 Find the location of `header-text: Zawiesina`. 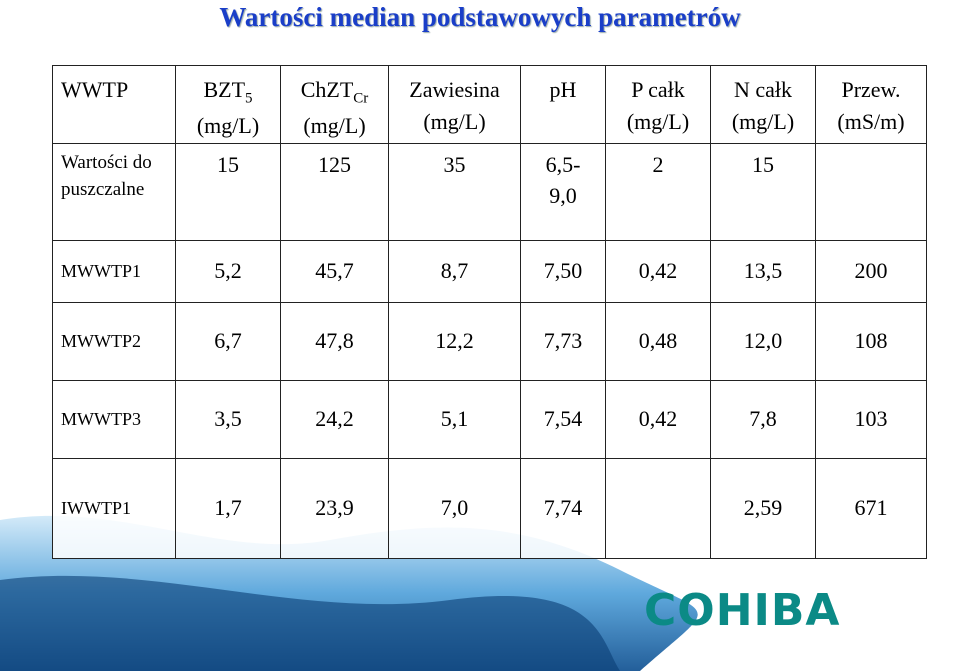

header-text: Zawiesina is located at coordinates (454, 89).